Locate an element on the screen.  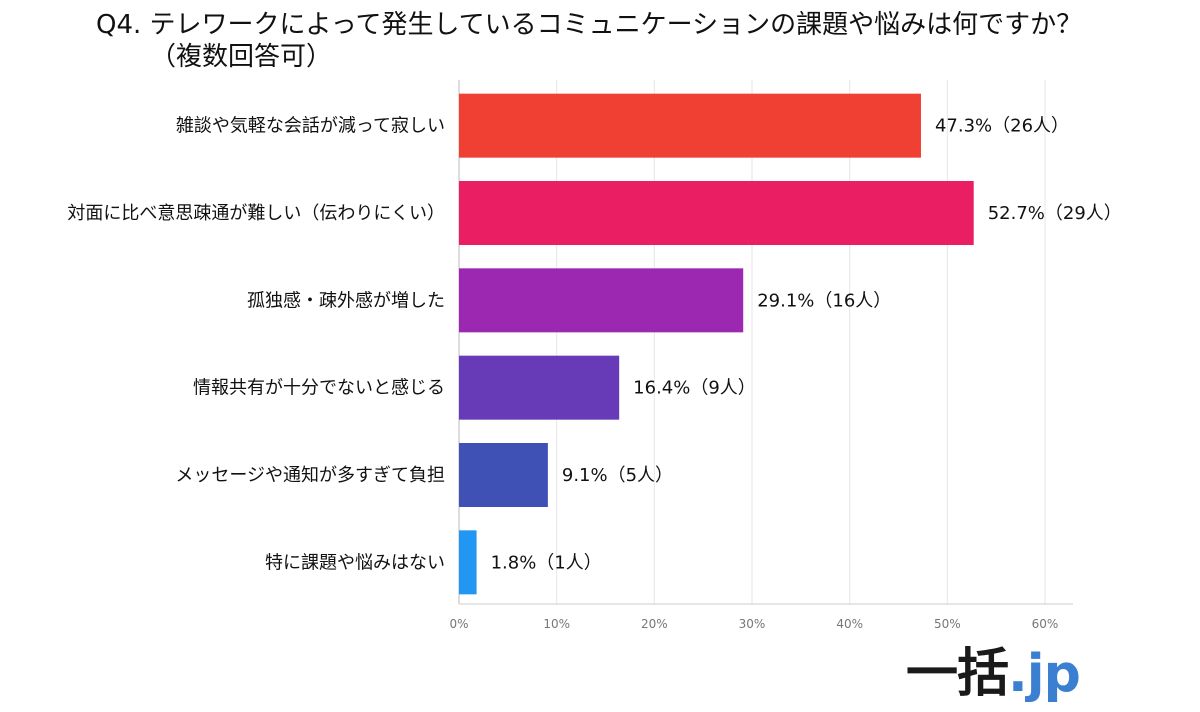
category-label: メッセージや通知が多すぎて負担 is located at coordinates (310, 475).